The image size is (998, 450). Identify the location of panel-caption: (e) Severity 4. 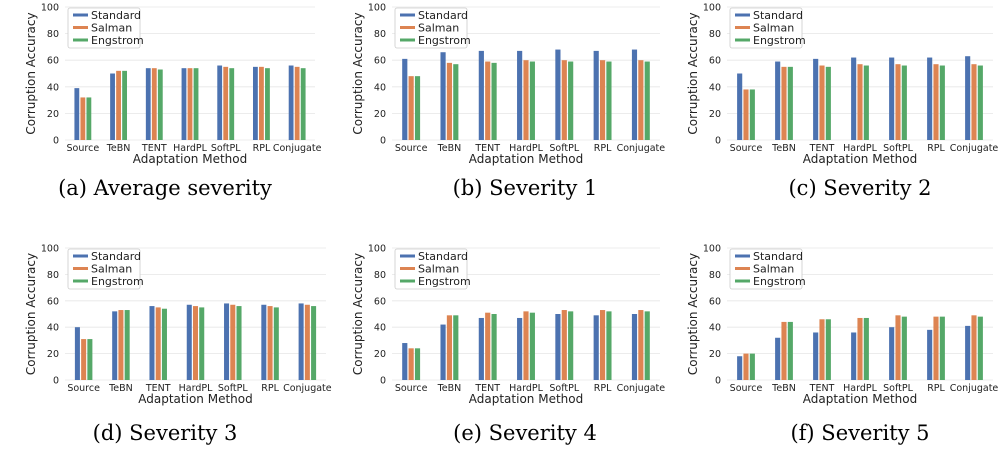
(525, 433).